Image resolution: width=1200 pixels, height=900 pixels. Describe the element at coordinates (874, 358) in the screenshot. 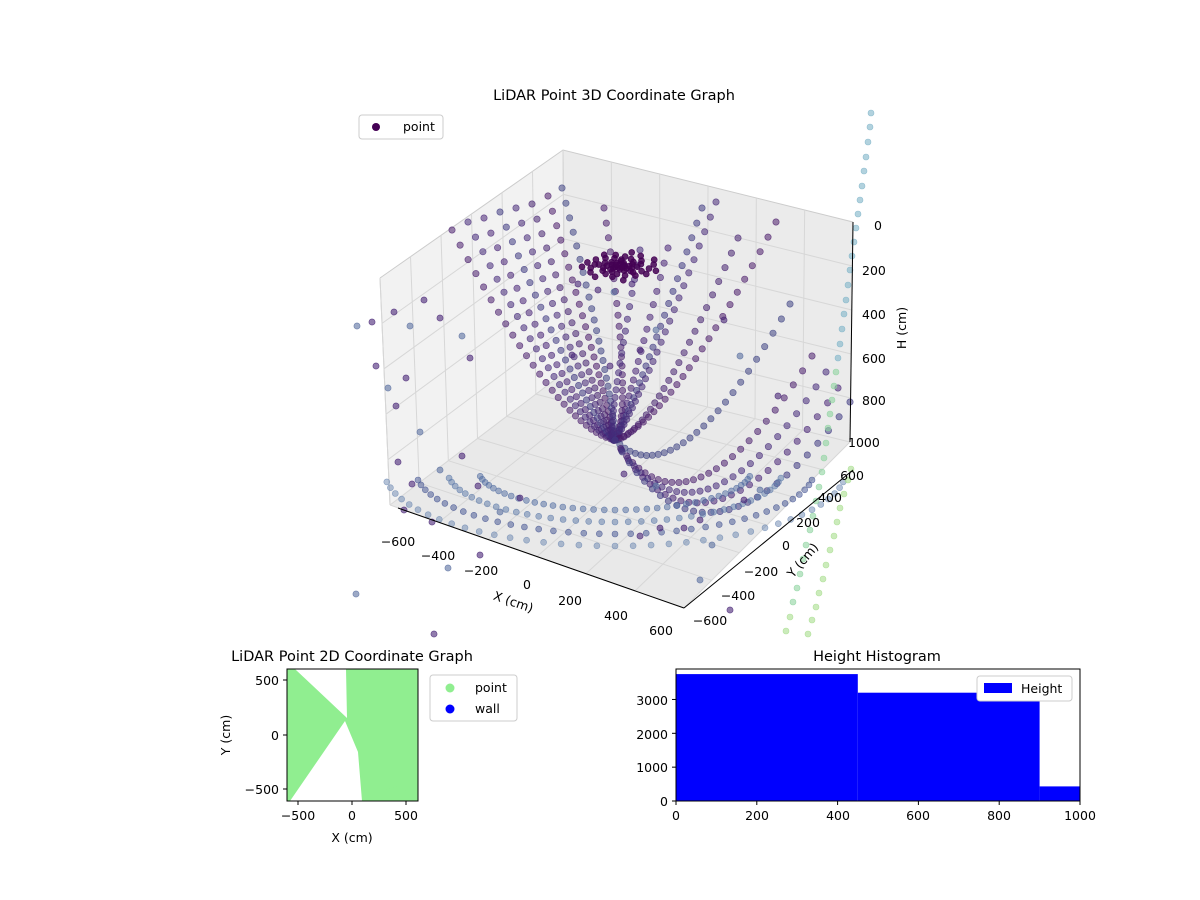

I see `z-tick-3: 600` at that location.